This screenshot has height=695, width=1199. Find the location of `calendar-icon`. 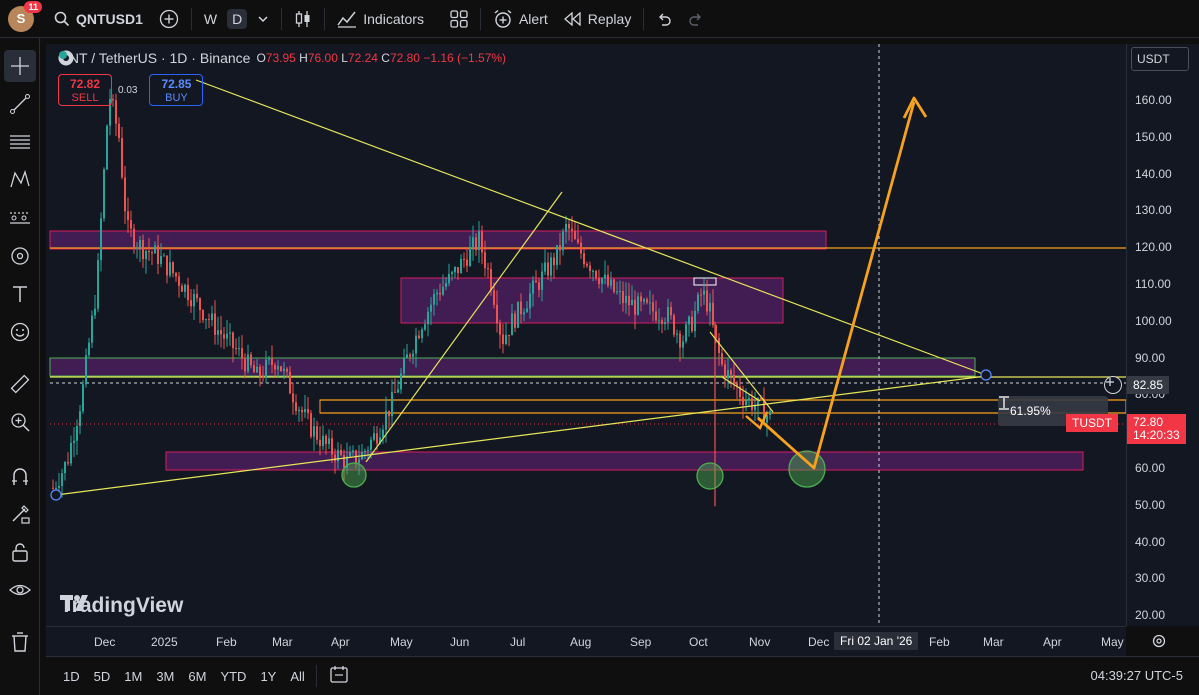

calendar-icon is located at coordinates (339, 674).